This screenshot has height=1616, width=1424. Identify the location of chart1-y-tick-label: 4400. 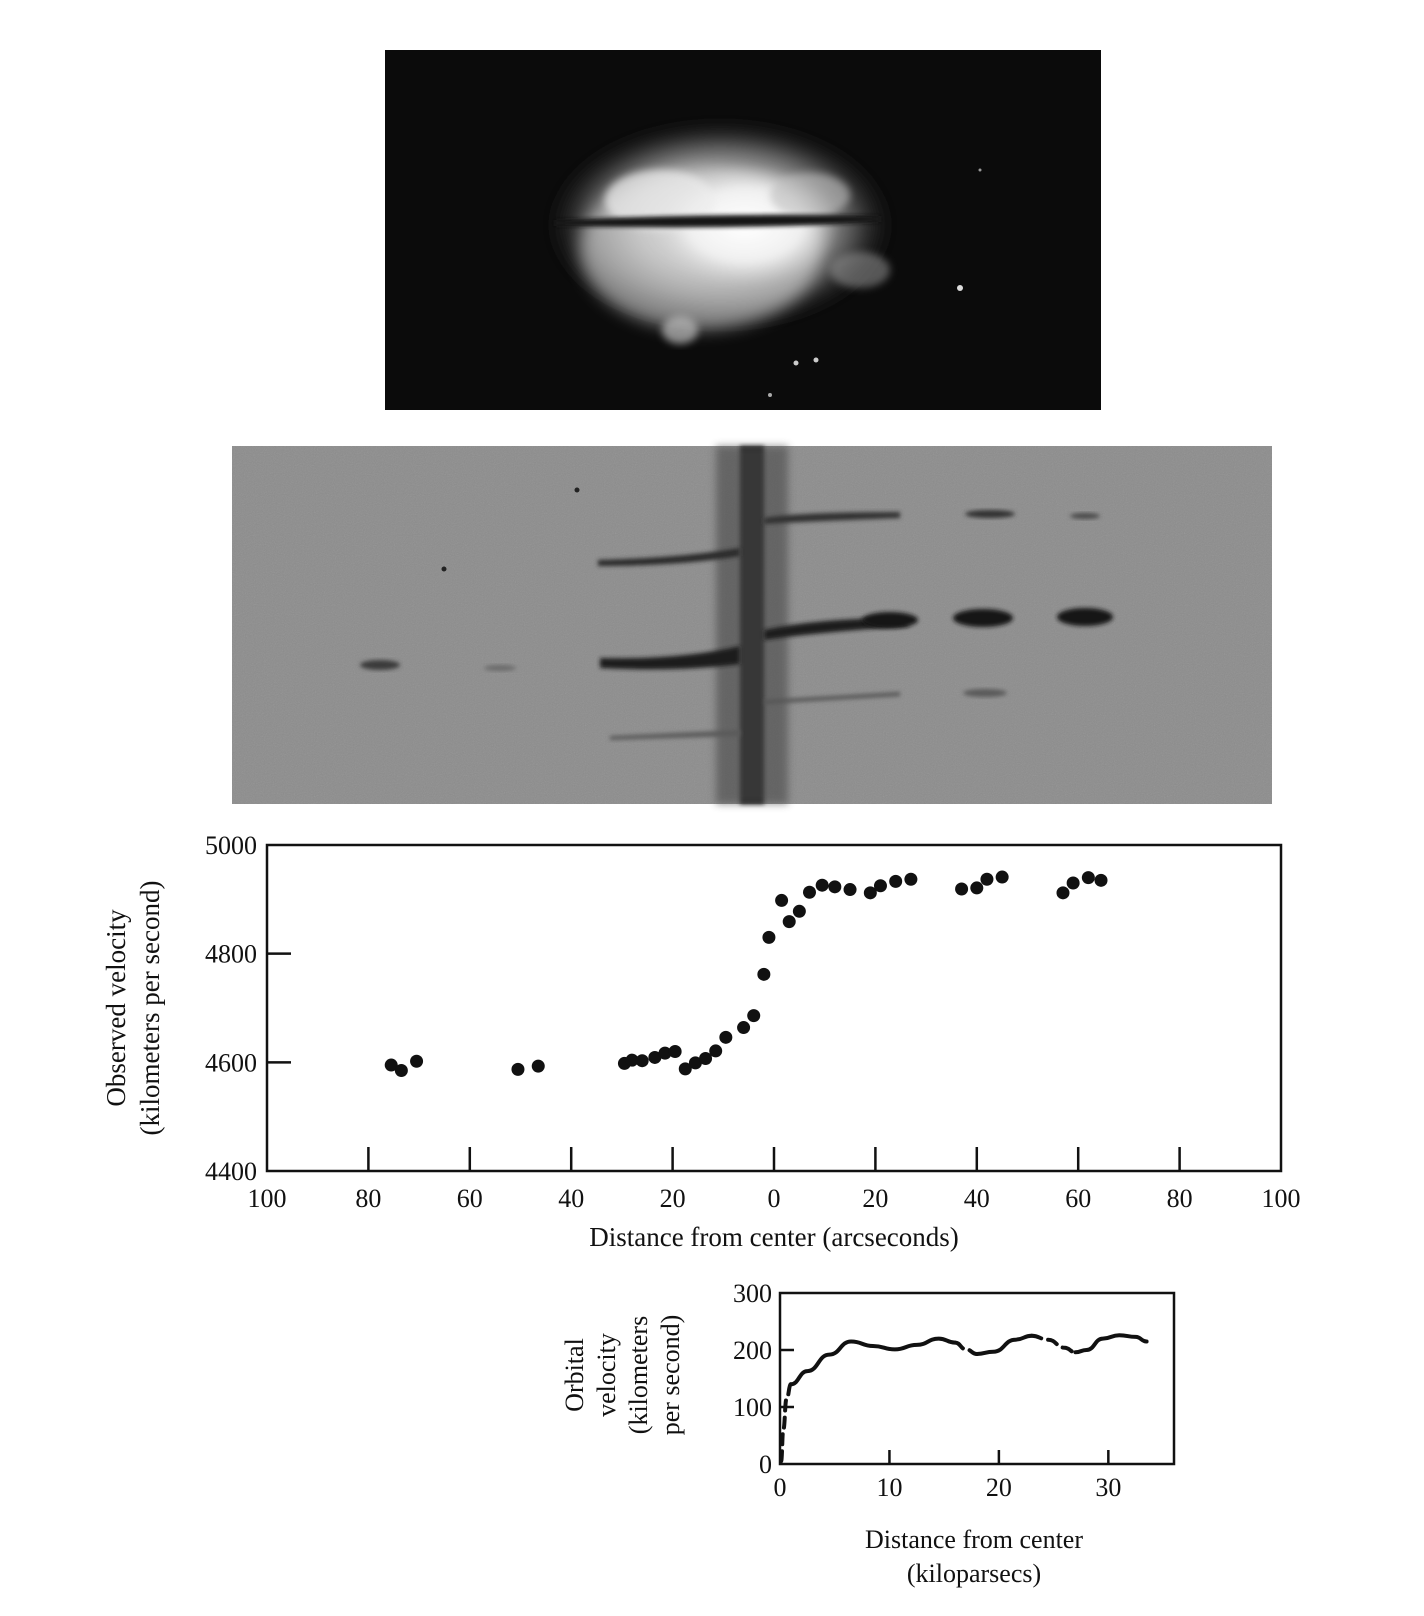
(231, 1171).